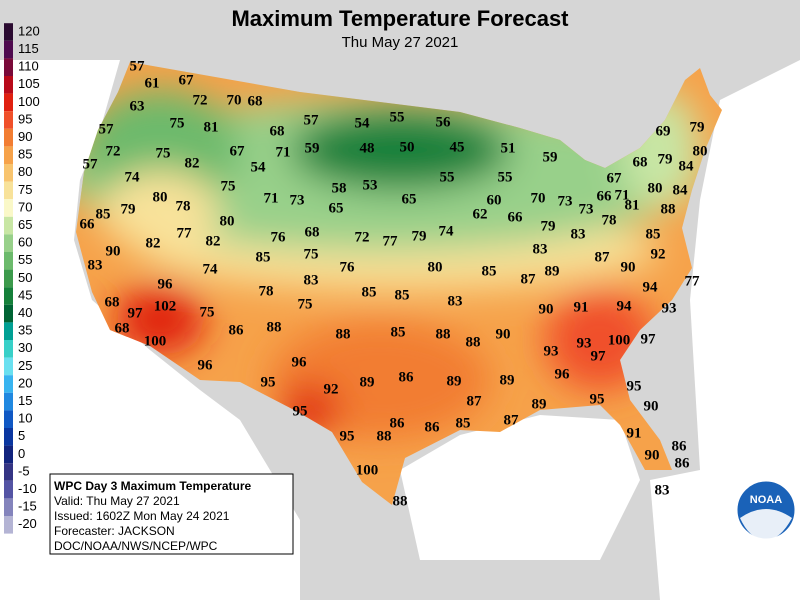  I want to click on station-value: 92, so click(331, 389).